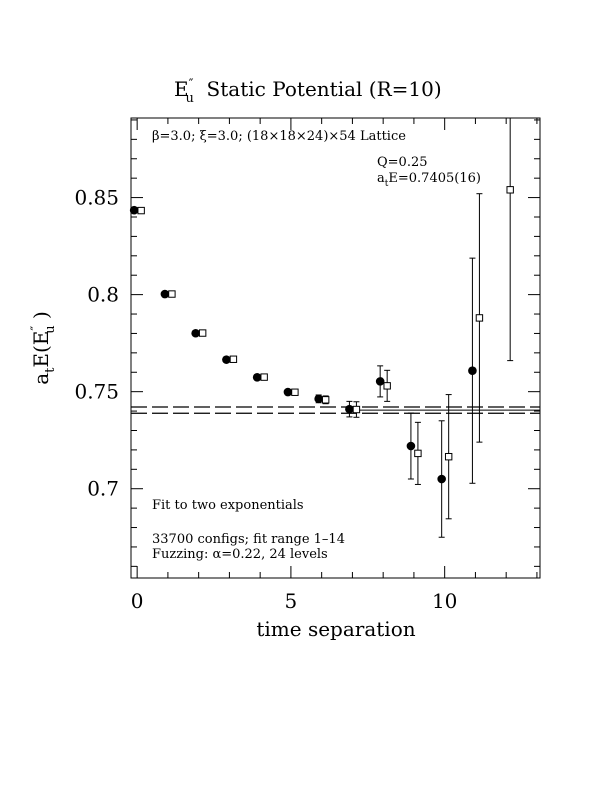  I want to click on fit-band, so click(335, 410).